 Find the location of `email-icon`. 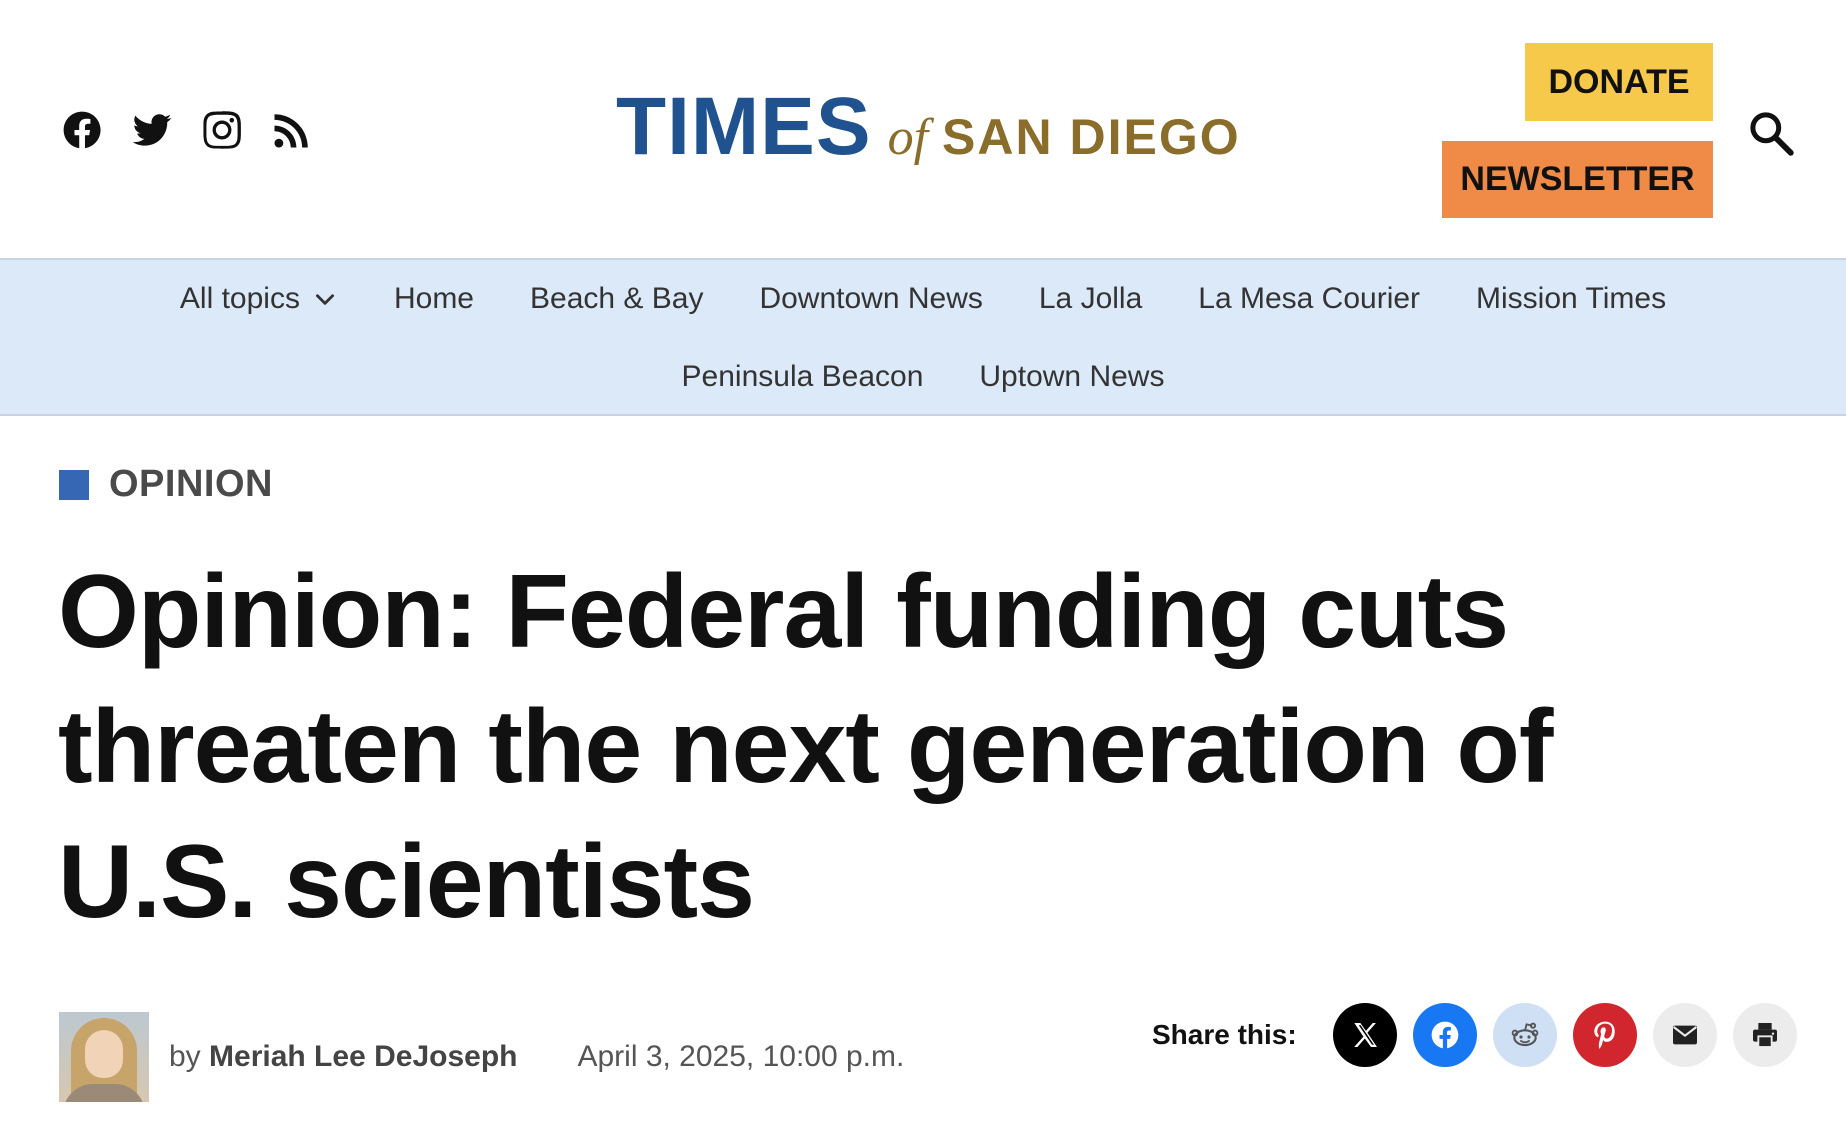

email-icon is located at coordinates (1684, 1035).